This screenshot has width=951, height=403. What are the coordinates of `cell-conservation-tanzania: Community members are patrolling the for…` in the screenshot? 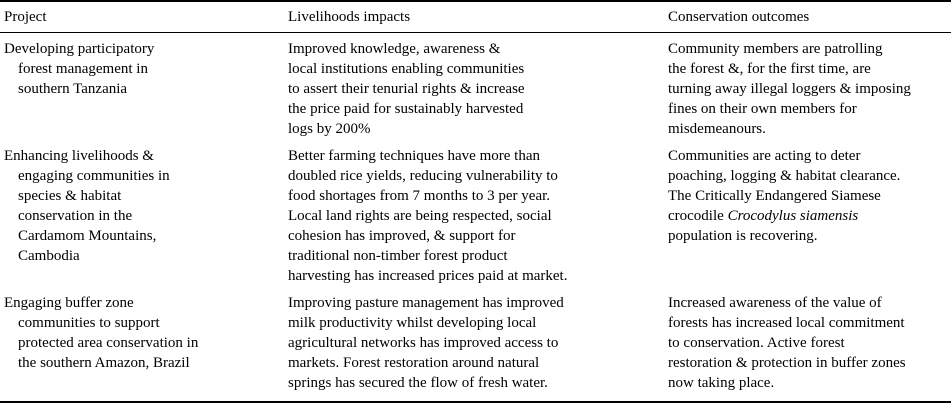 It's located at (789, 89).